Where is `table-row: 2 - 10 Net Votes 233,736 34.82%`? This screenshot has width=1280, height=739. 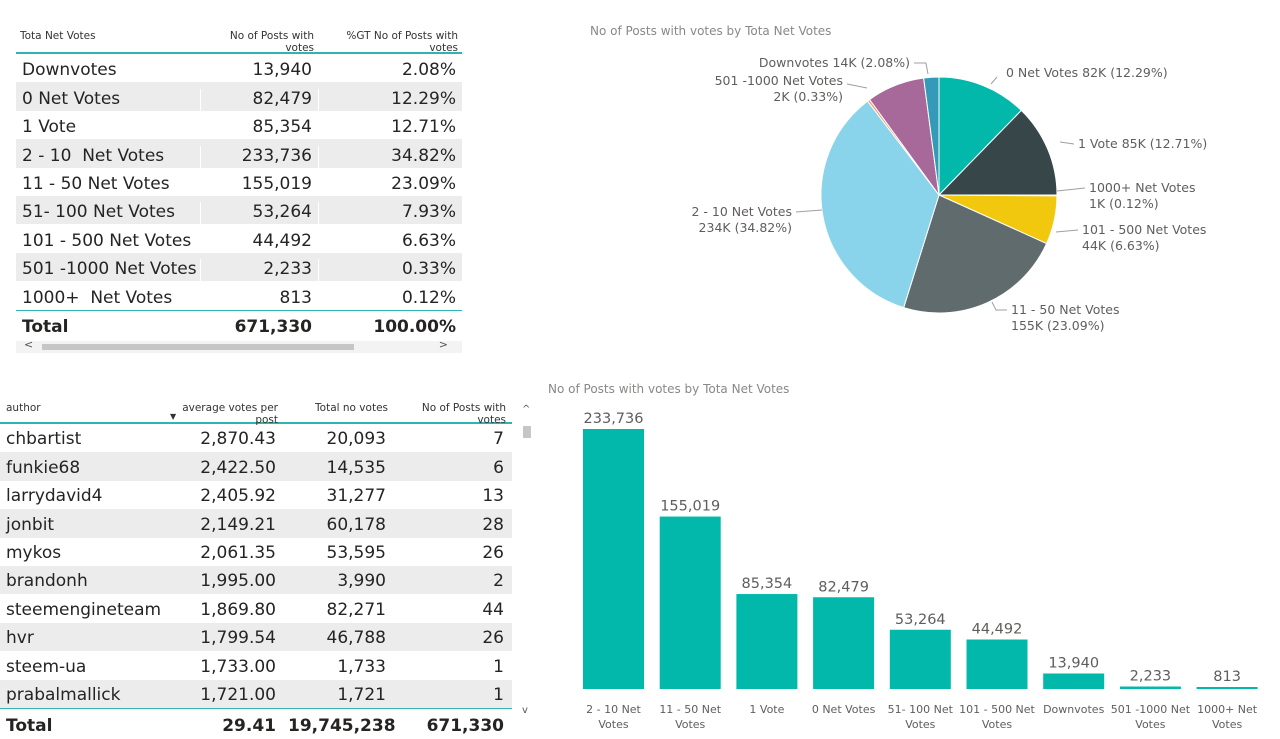 table-row: 2 - 10 Net Votes 233,736 34.82% is located at coordinates (239, 153).